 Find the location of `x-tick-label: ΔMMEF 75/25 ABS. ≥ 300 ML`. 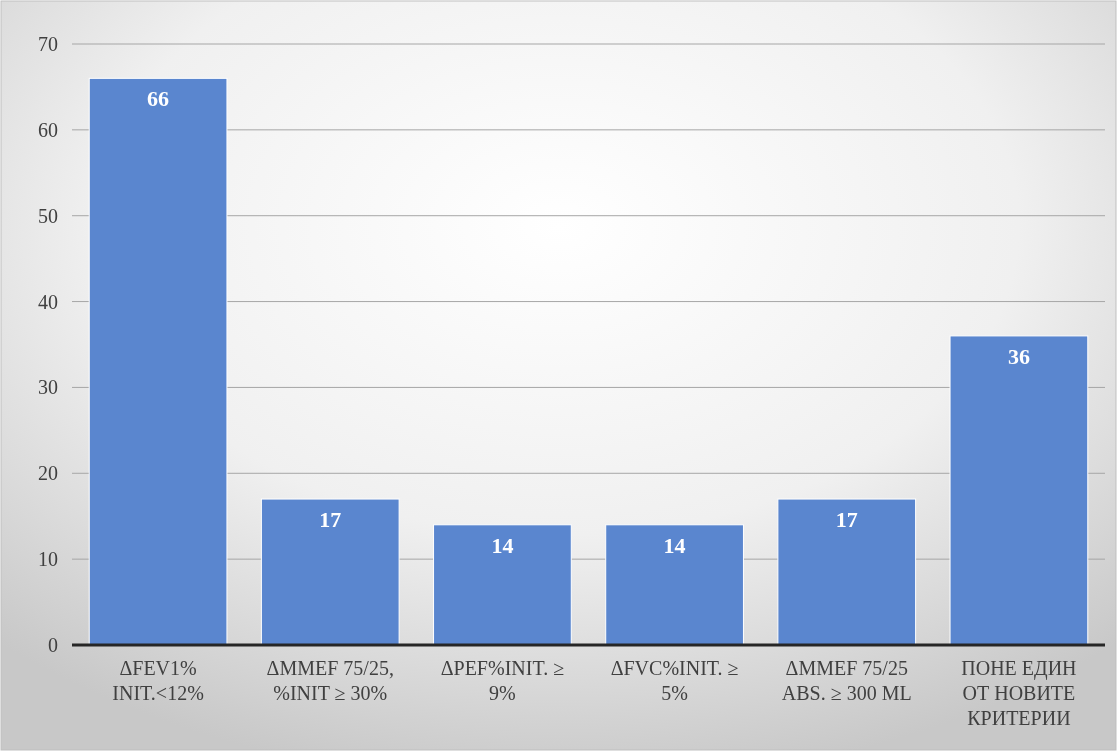

x-tick-label: ΔMMEF 75/25 ABS. ≥ 300 ML is located at coordinates (846, 680).